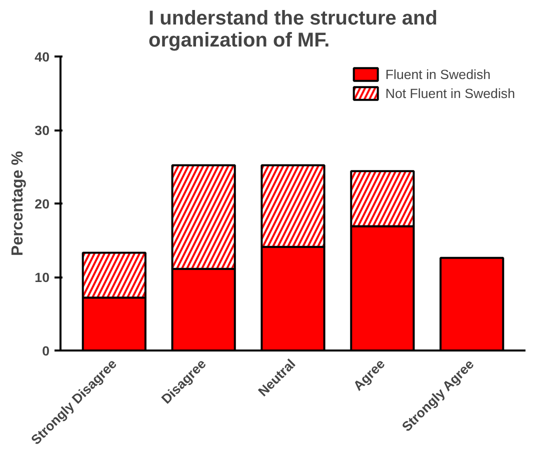 This screenshot has height=461, width=540. Describe the element at coordinates (42, 277) in the screenshot. I see `y-tick-label: 10` at that location.